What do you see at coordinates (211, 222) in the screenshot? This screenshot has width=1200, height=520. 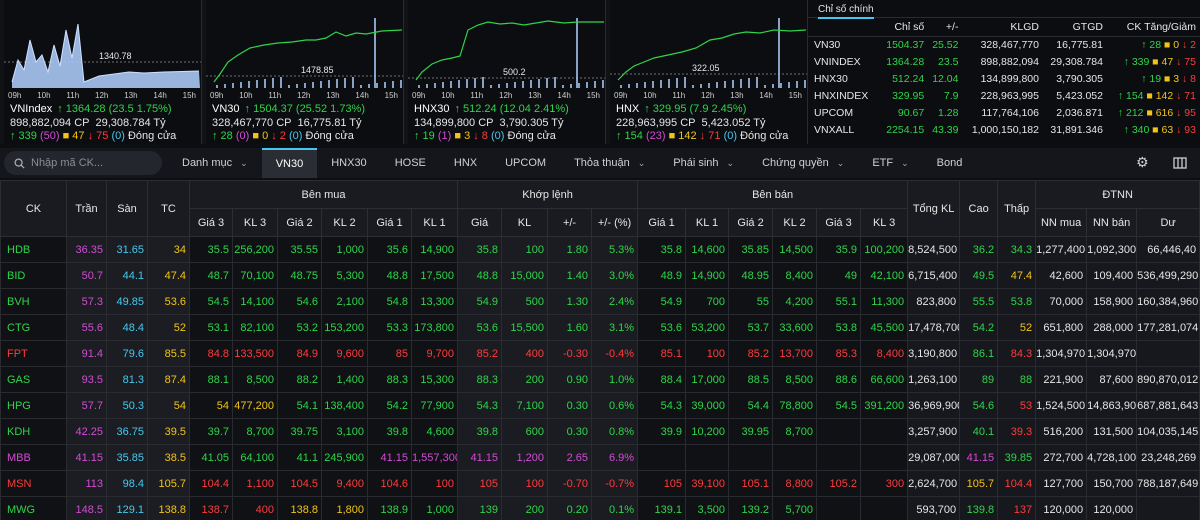 I see `subcol-buy: Giá 3` at bounding box center [211, 222].